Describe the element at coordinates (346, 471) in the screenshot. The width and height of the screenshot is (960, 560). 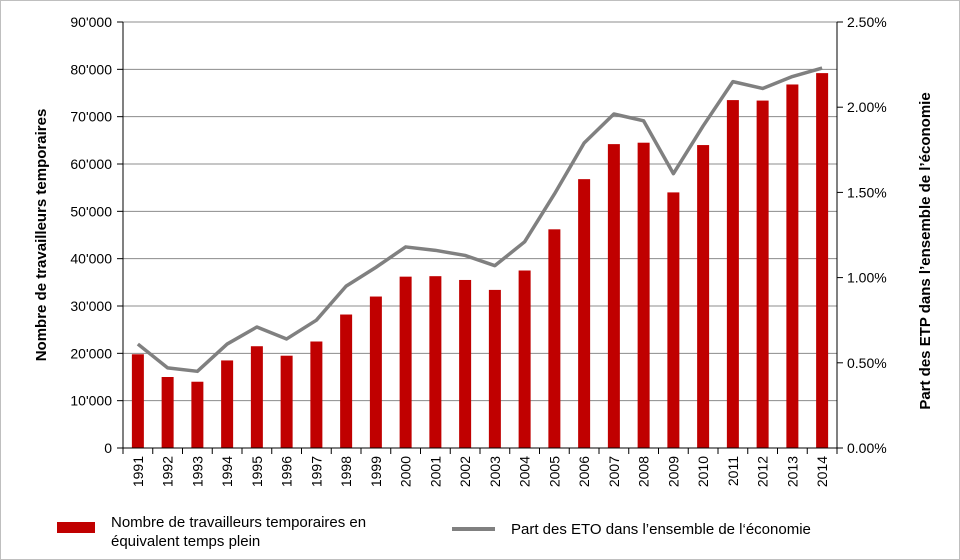
I see `x-tick-label: 1998` at that location.